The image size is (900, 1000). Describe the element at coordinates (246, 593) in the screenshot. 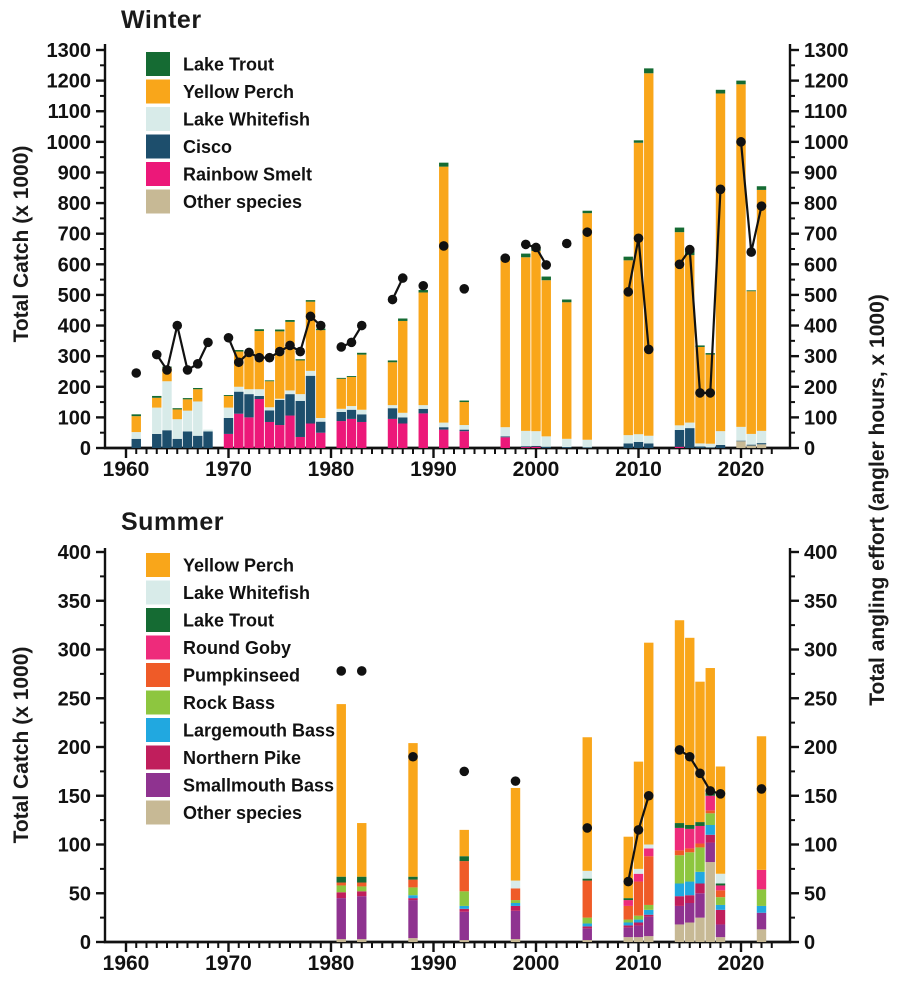

I see `legend-label-lake-whitefish: Lake Whitefish` at that location.